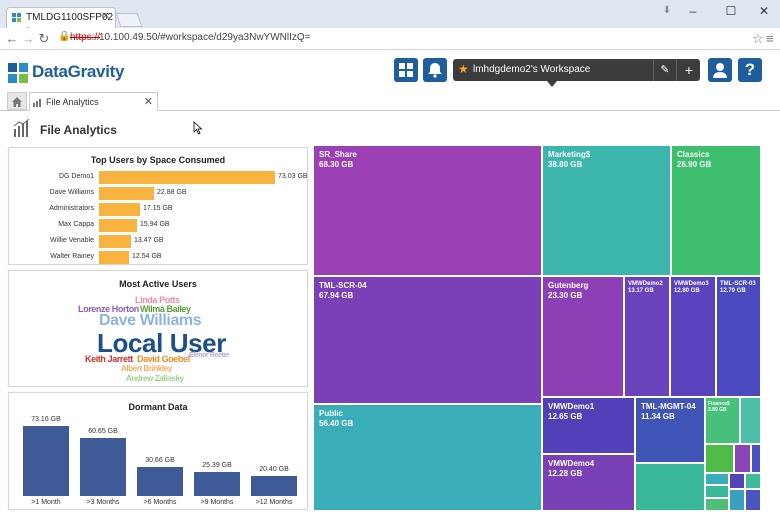 This screenshot has height=516, width=780. What do you see at coordinates (17, 101) in the screenshot?
I see `home-tab` at bounding box center [17, 101].